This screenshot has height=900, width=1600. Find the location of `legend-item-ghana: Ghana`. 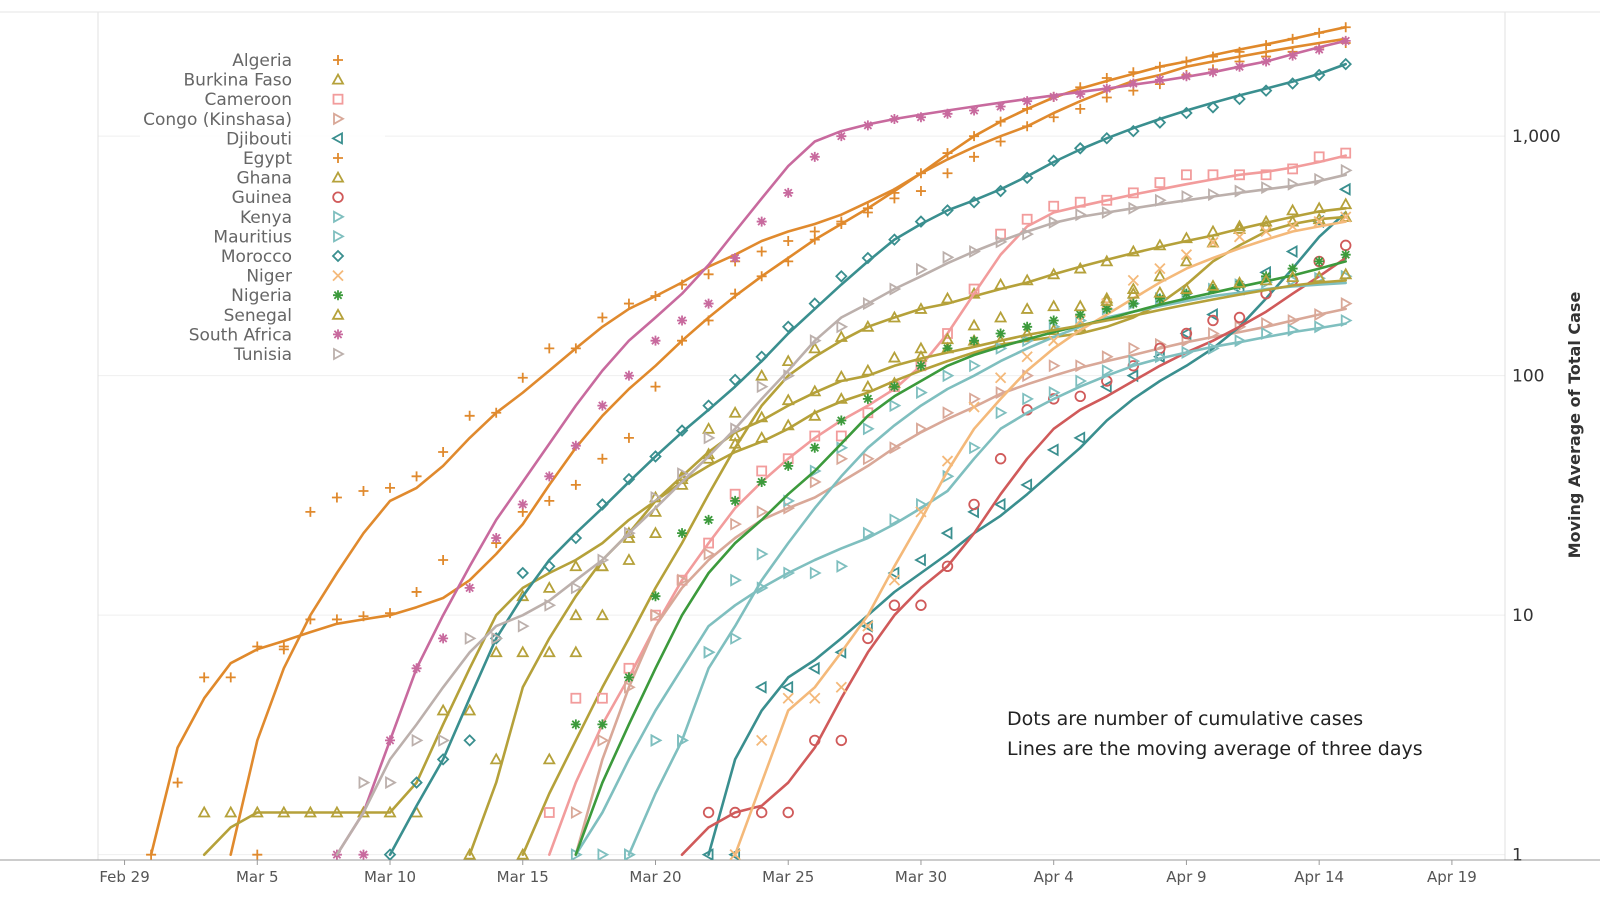

legend-item-ghana: Ghana is located at coordinates (290, 179).